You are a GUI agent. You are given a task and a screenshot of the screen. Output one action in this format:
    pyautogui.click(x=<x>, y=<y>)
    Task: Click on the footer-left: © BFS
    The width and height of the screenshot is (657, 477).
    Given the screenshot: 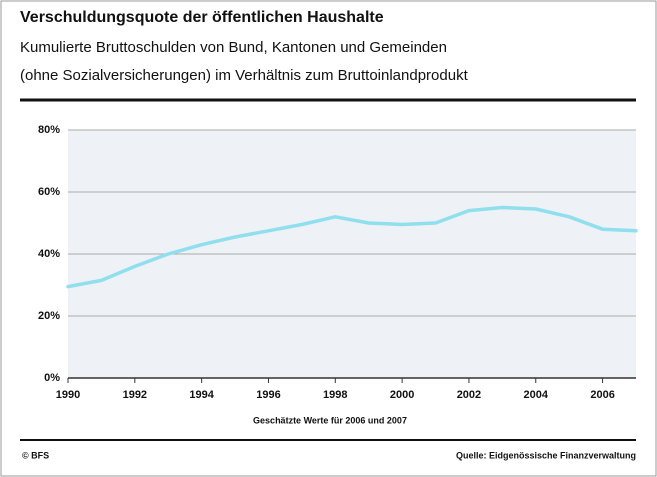 What is the action you would take?
    pyautogui.click(x=35, y=455)
    